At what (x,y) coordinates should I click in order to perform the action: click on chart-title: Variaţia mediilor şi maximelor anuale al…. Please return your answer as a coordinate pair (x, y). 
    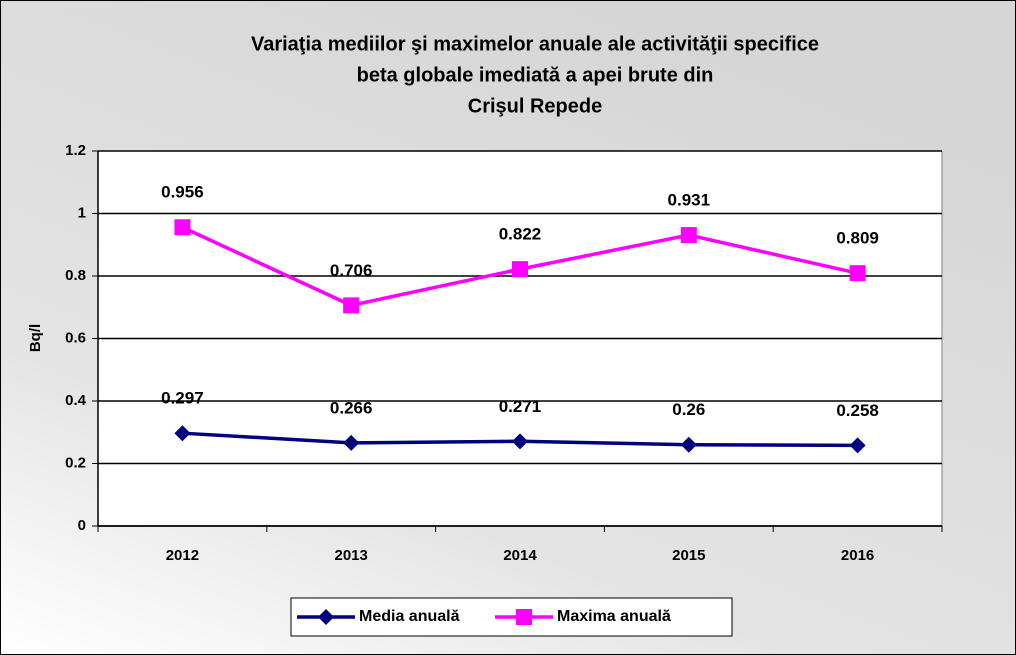
    Looking at the image, I should click on (535, 44).